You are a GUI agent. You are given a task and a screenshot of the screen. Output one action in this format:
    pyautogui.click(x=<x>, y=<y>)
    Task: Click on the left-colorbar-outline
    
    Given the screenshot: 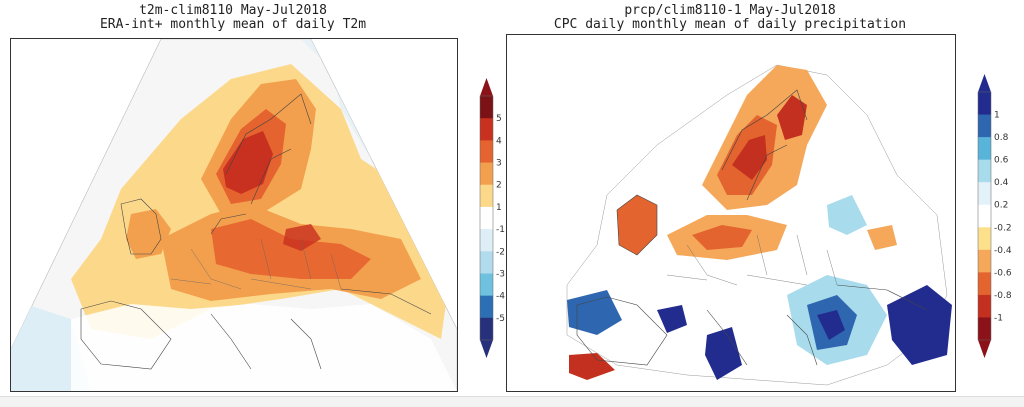 What is the action you would take?
    pyautogui.click(x=486, y=218)
    